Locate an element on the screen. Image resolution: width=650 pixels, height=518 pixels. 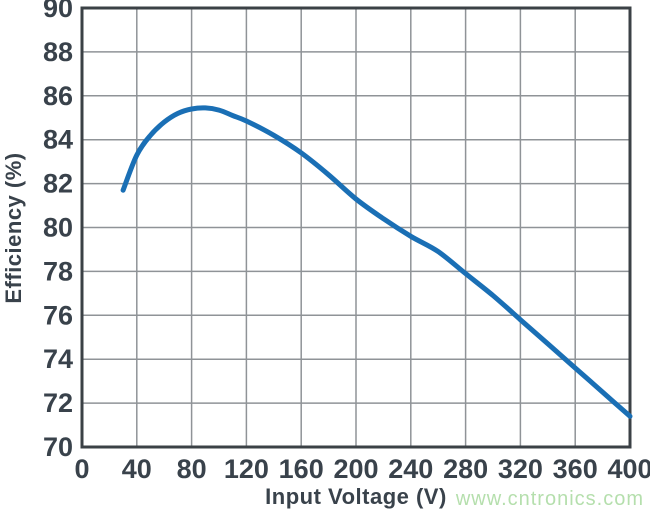
y-tick-label: 88 is located at coordinates (58, 52).